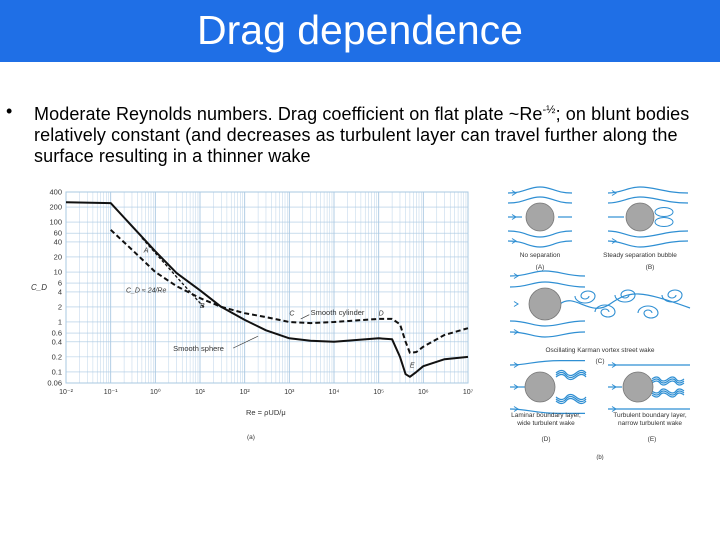 The height and width of the screenshot is (540, 720). What do you see at coordinates (640, 255) in the screenshot?
I see `caption-separation-bubble: Steady separation bubble` at bounding box center [640, 255].